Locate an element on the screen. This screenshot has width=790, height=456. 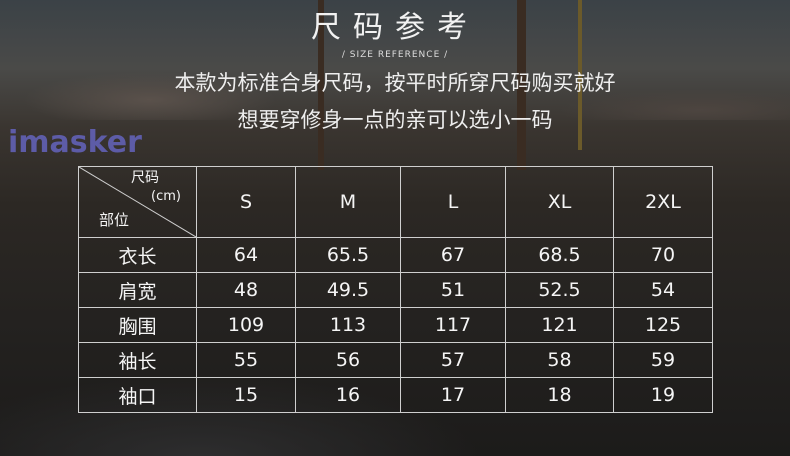
measurement-cell: 59 is located at coordinates (663, 360).